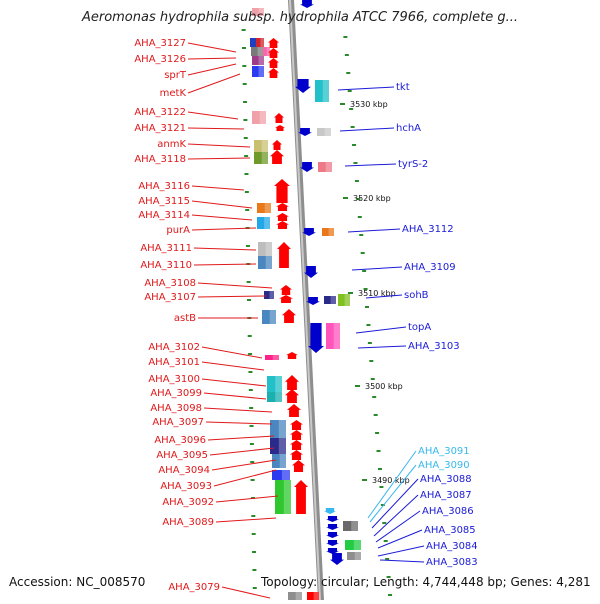  I want to click on gene-label-left: AHA_3101, so click(174, 362).